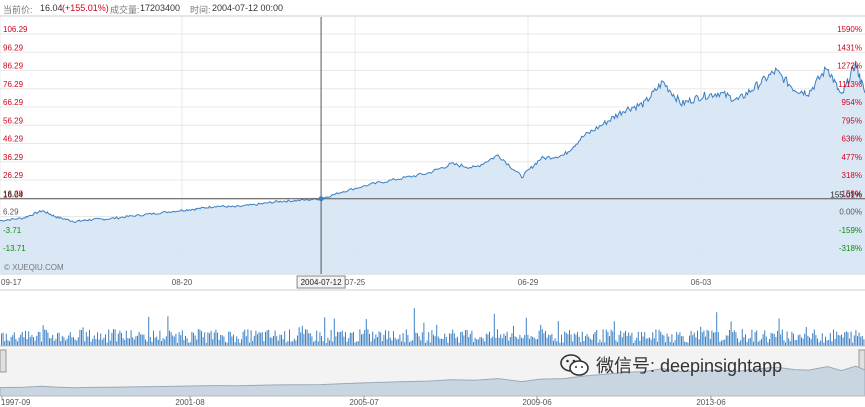 The height and width of the screenshot is (407, 865). I want to click on left-tick-label: -3.71, so click(12, 230).